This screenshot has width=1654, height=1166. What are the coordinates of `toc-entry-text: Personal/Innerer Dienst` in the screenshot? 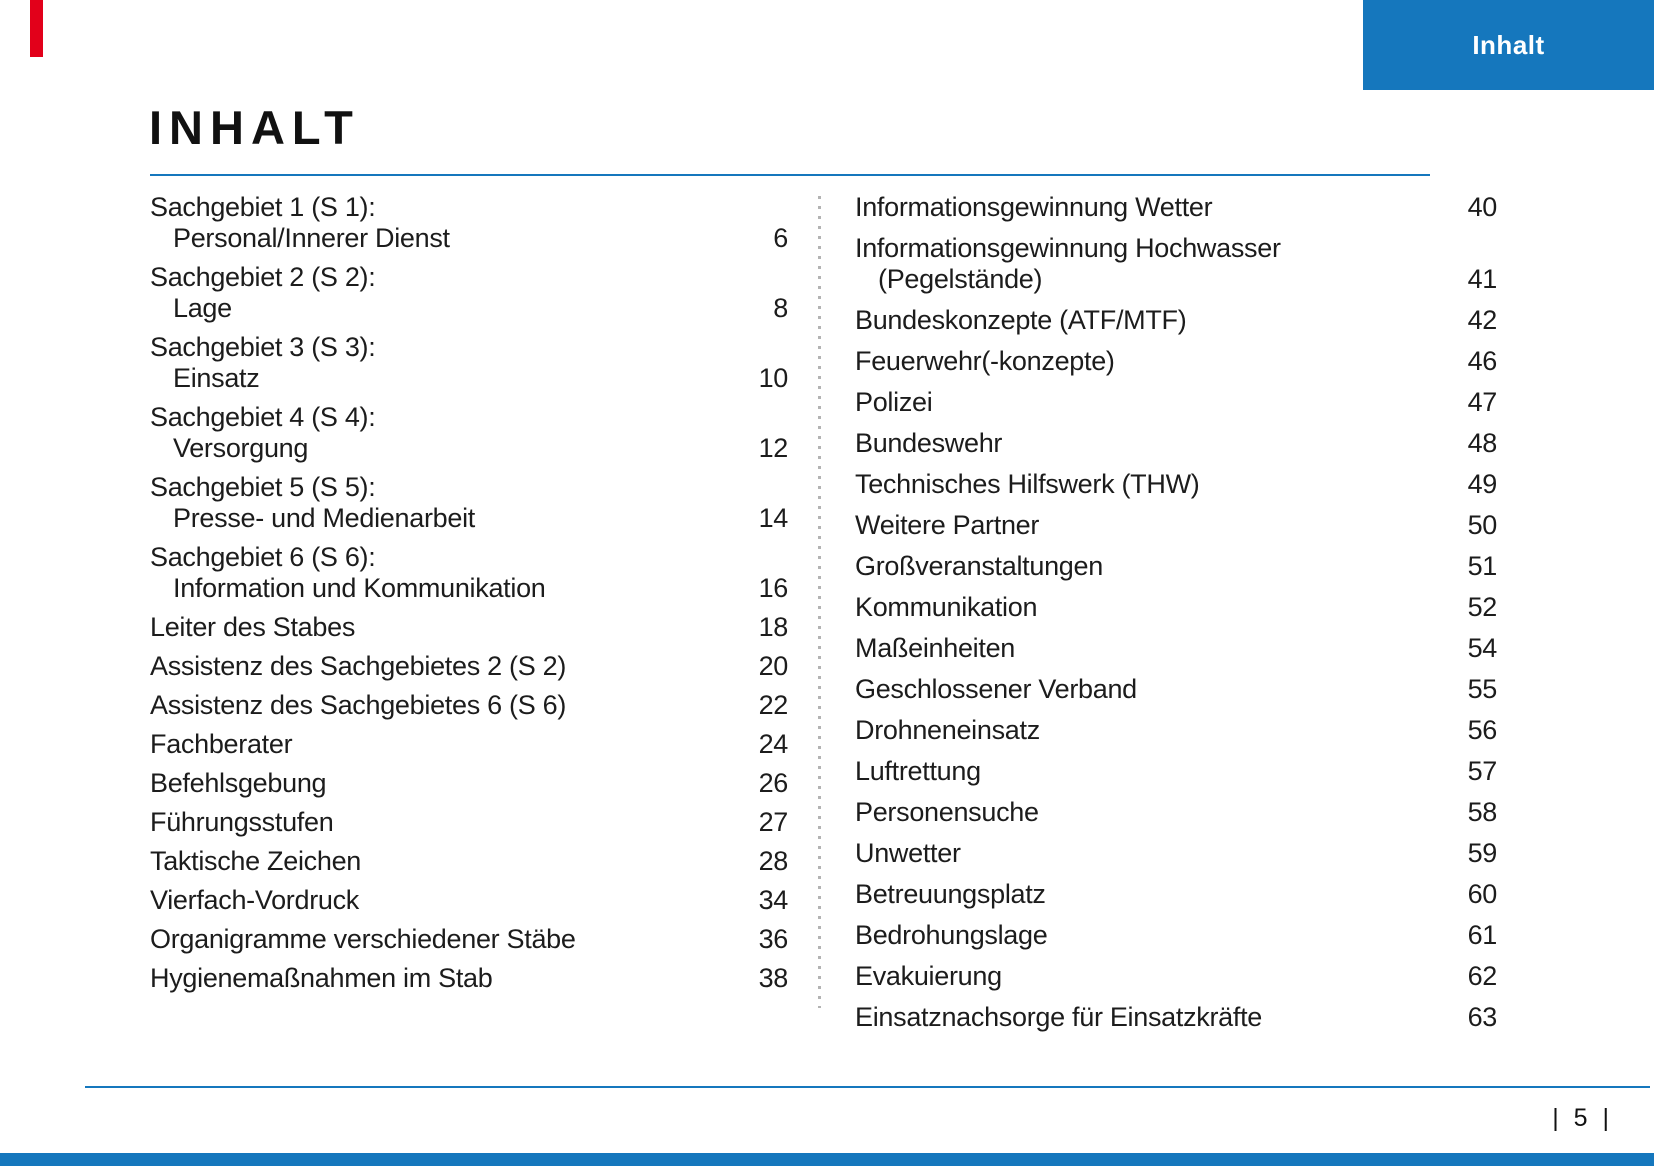 It's located at (311, 238).